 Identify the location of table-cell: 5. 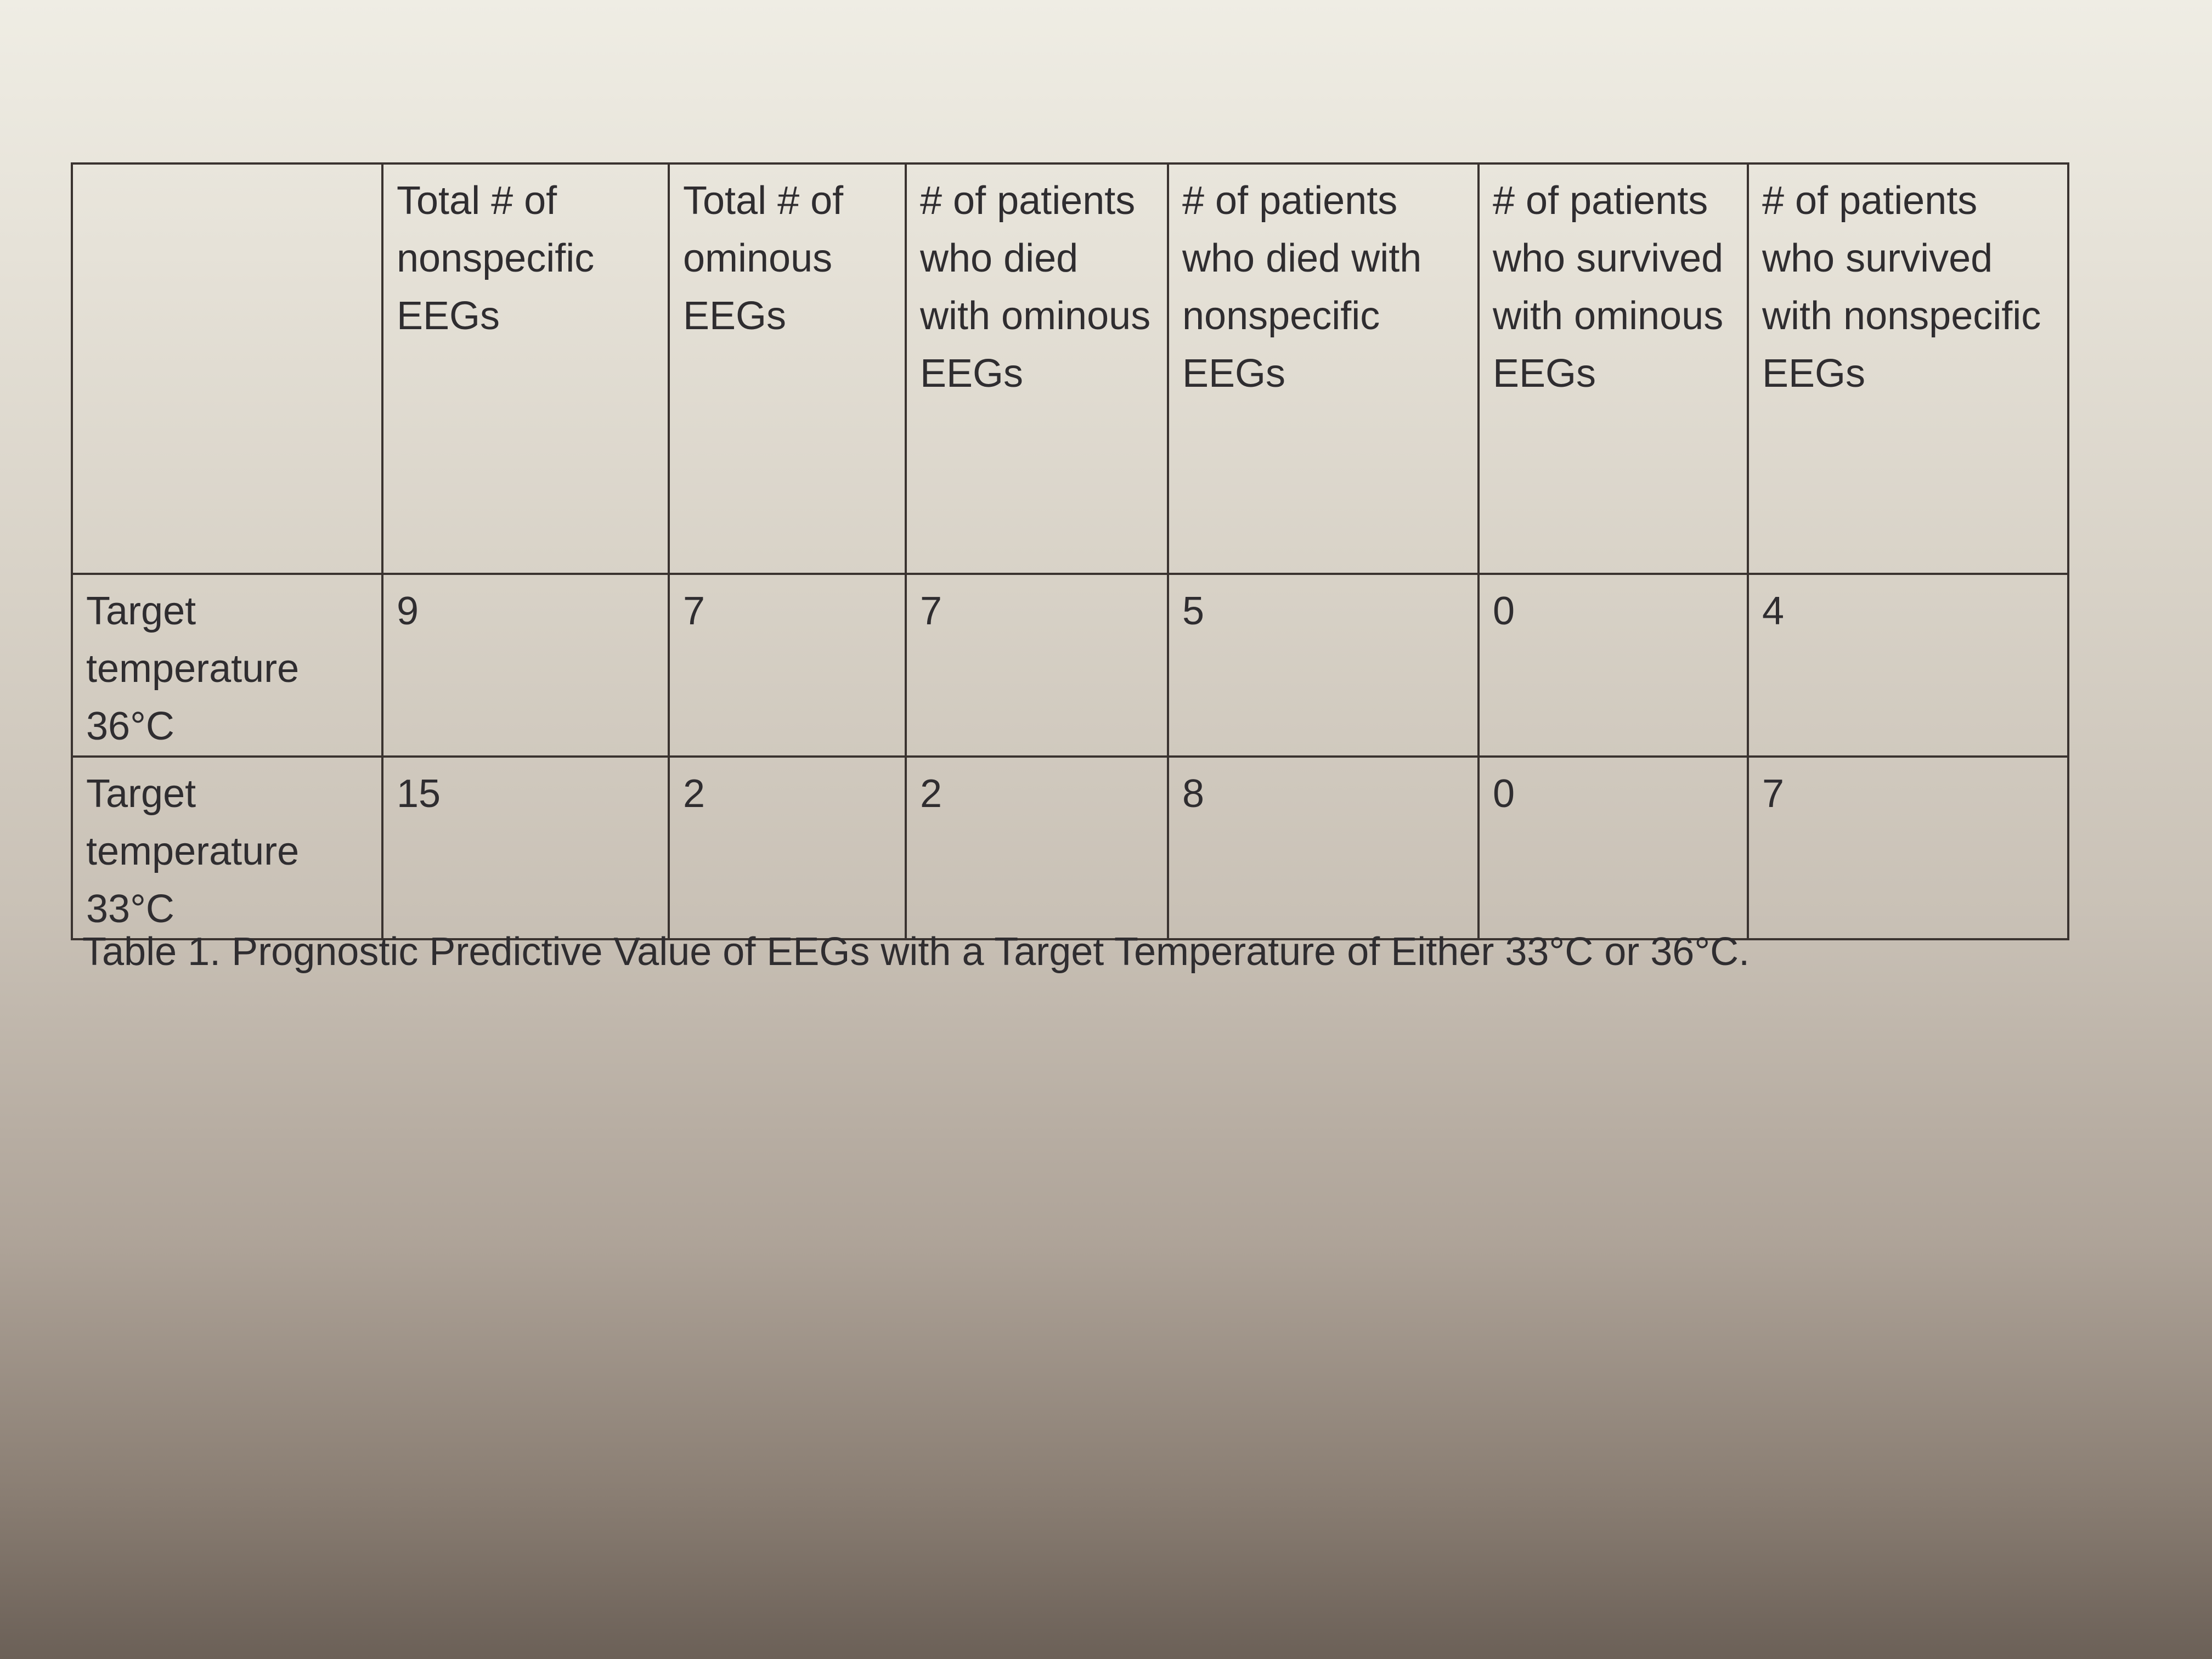
(1324, 665).